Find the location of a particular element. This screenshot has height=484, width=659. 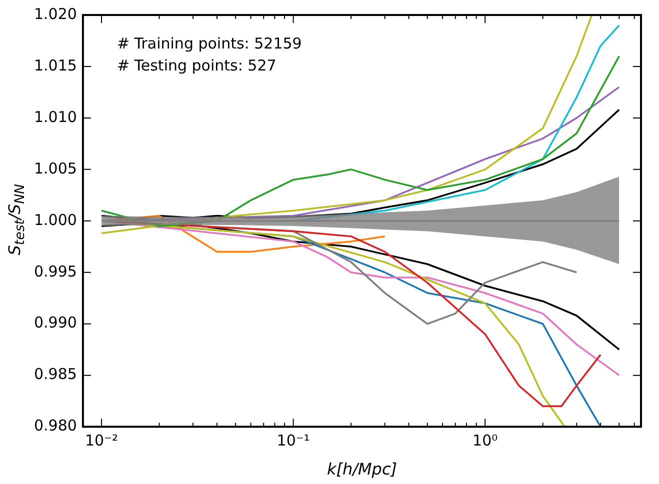

y-tick-label: 1.000 is located at coordinates (55, 219).